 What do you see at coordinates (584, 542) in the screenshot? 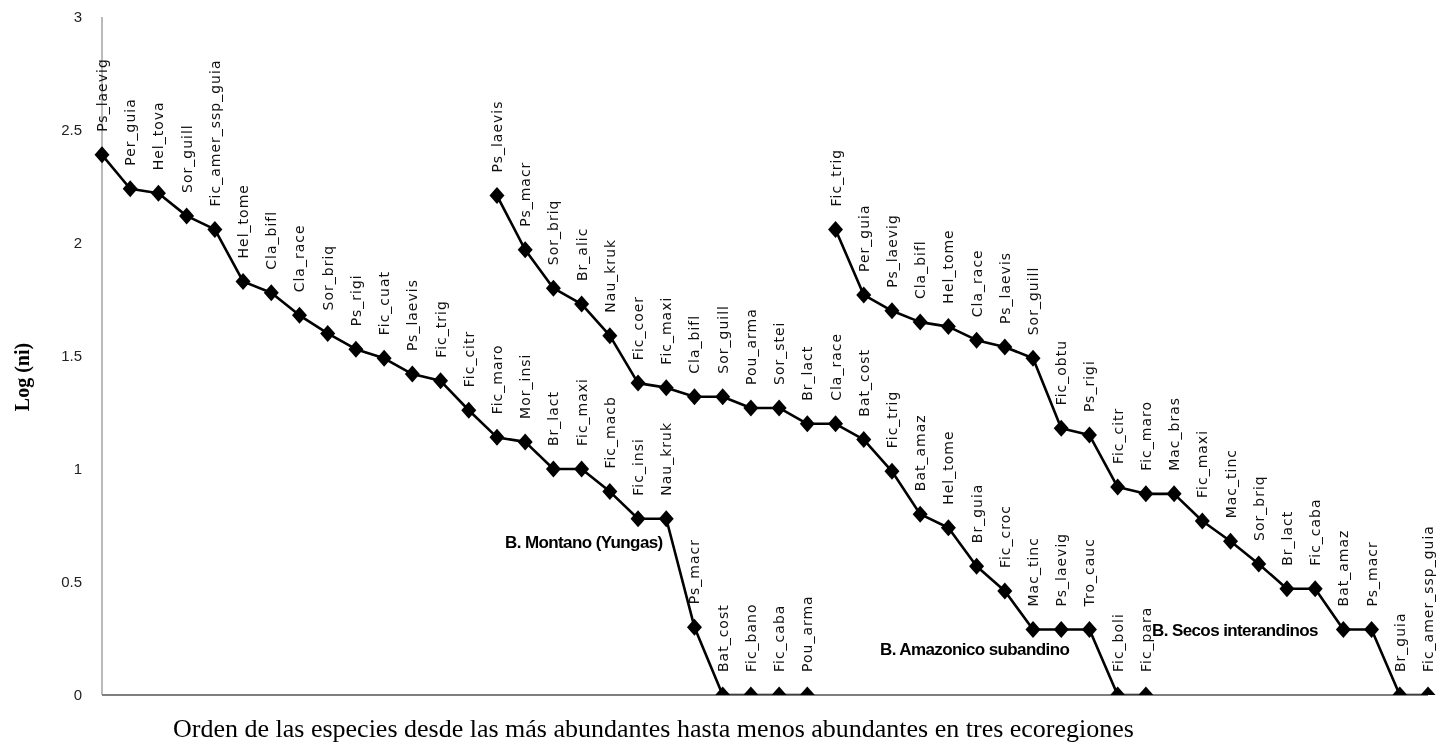
I see `series-label: B. Montano (Yungas)` at bounding box center [584, 542].